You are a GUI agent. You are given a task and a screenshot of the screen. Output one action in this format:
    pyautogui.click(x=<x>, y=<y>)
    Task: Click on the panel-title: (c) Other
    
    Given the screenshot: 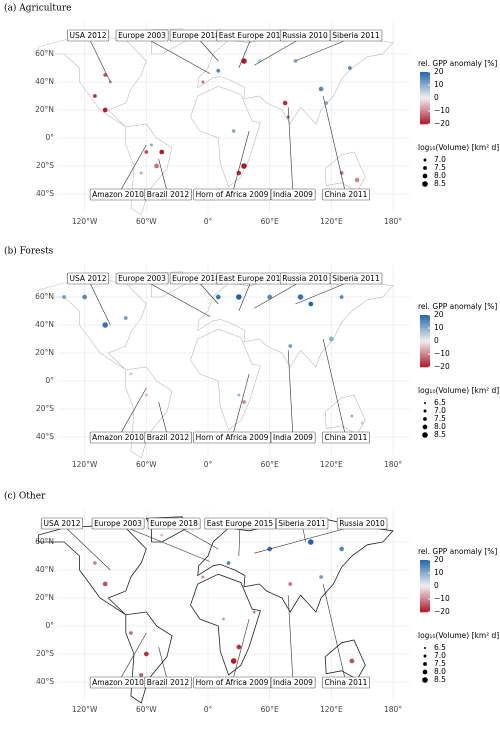 What is the action you would take?
    pyautogui.click(x=25, y=496)
    